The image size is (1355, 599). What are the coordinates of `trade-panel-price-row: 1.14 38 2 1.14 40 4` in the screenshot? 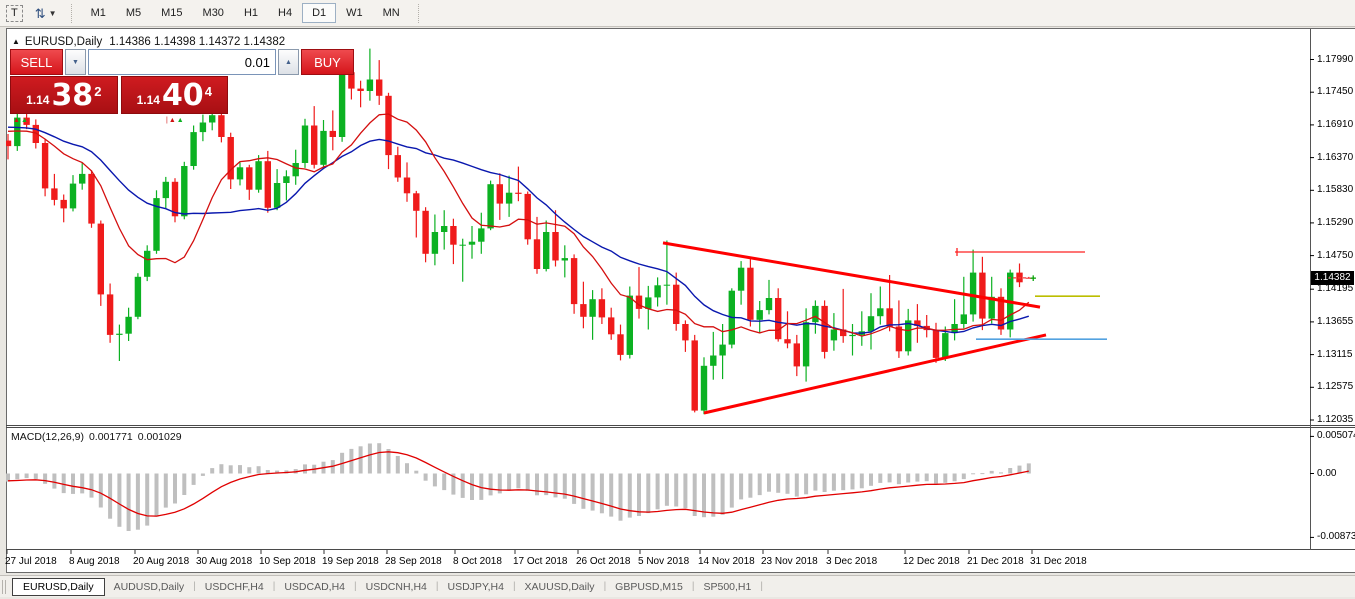 It's located at (119, 95).